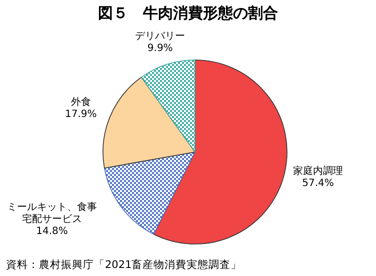 The height and width of the screenshot is (276, 376). Describe the element at coordinates (160, 48) in the screenshot. I see `data-label: 9.9%` at that location.